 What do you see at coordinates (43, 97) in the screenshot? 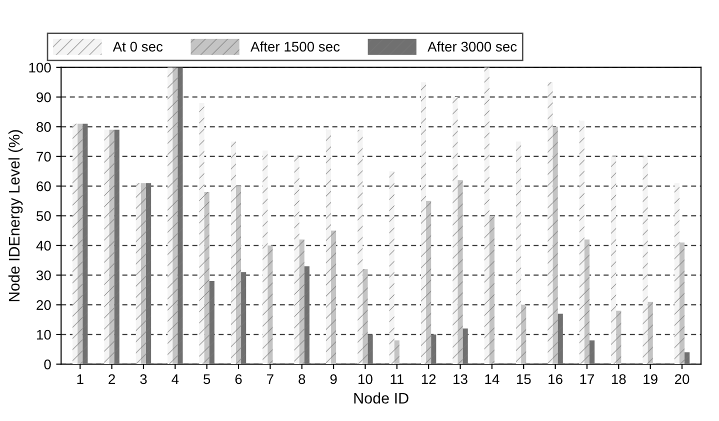
I see `y-tick-label: 90` at bounding box center [43, 97].